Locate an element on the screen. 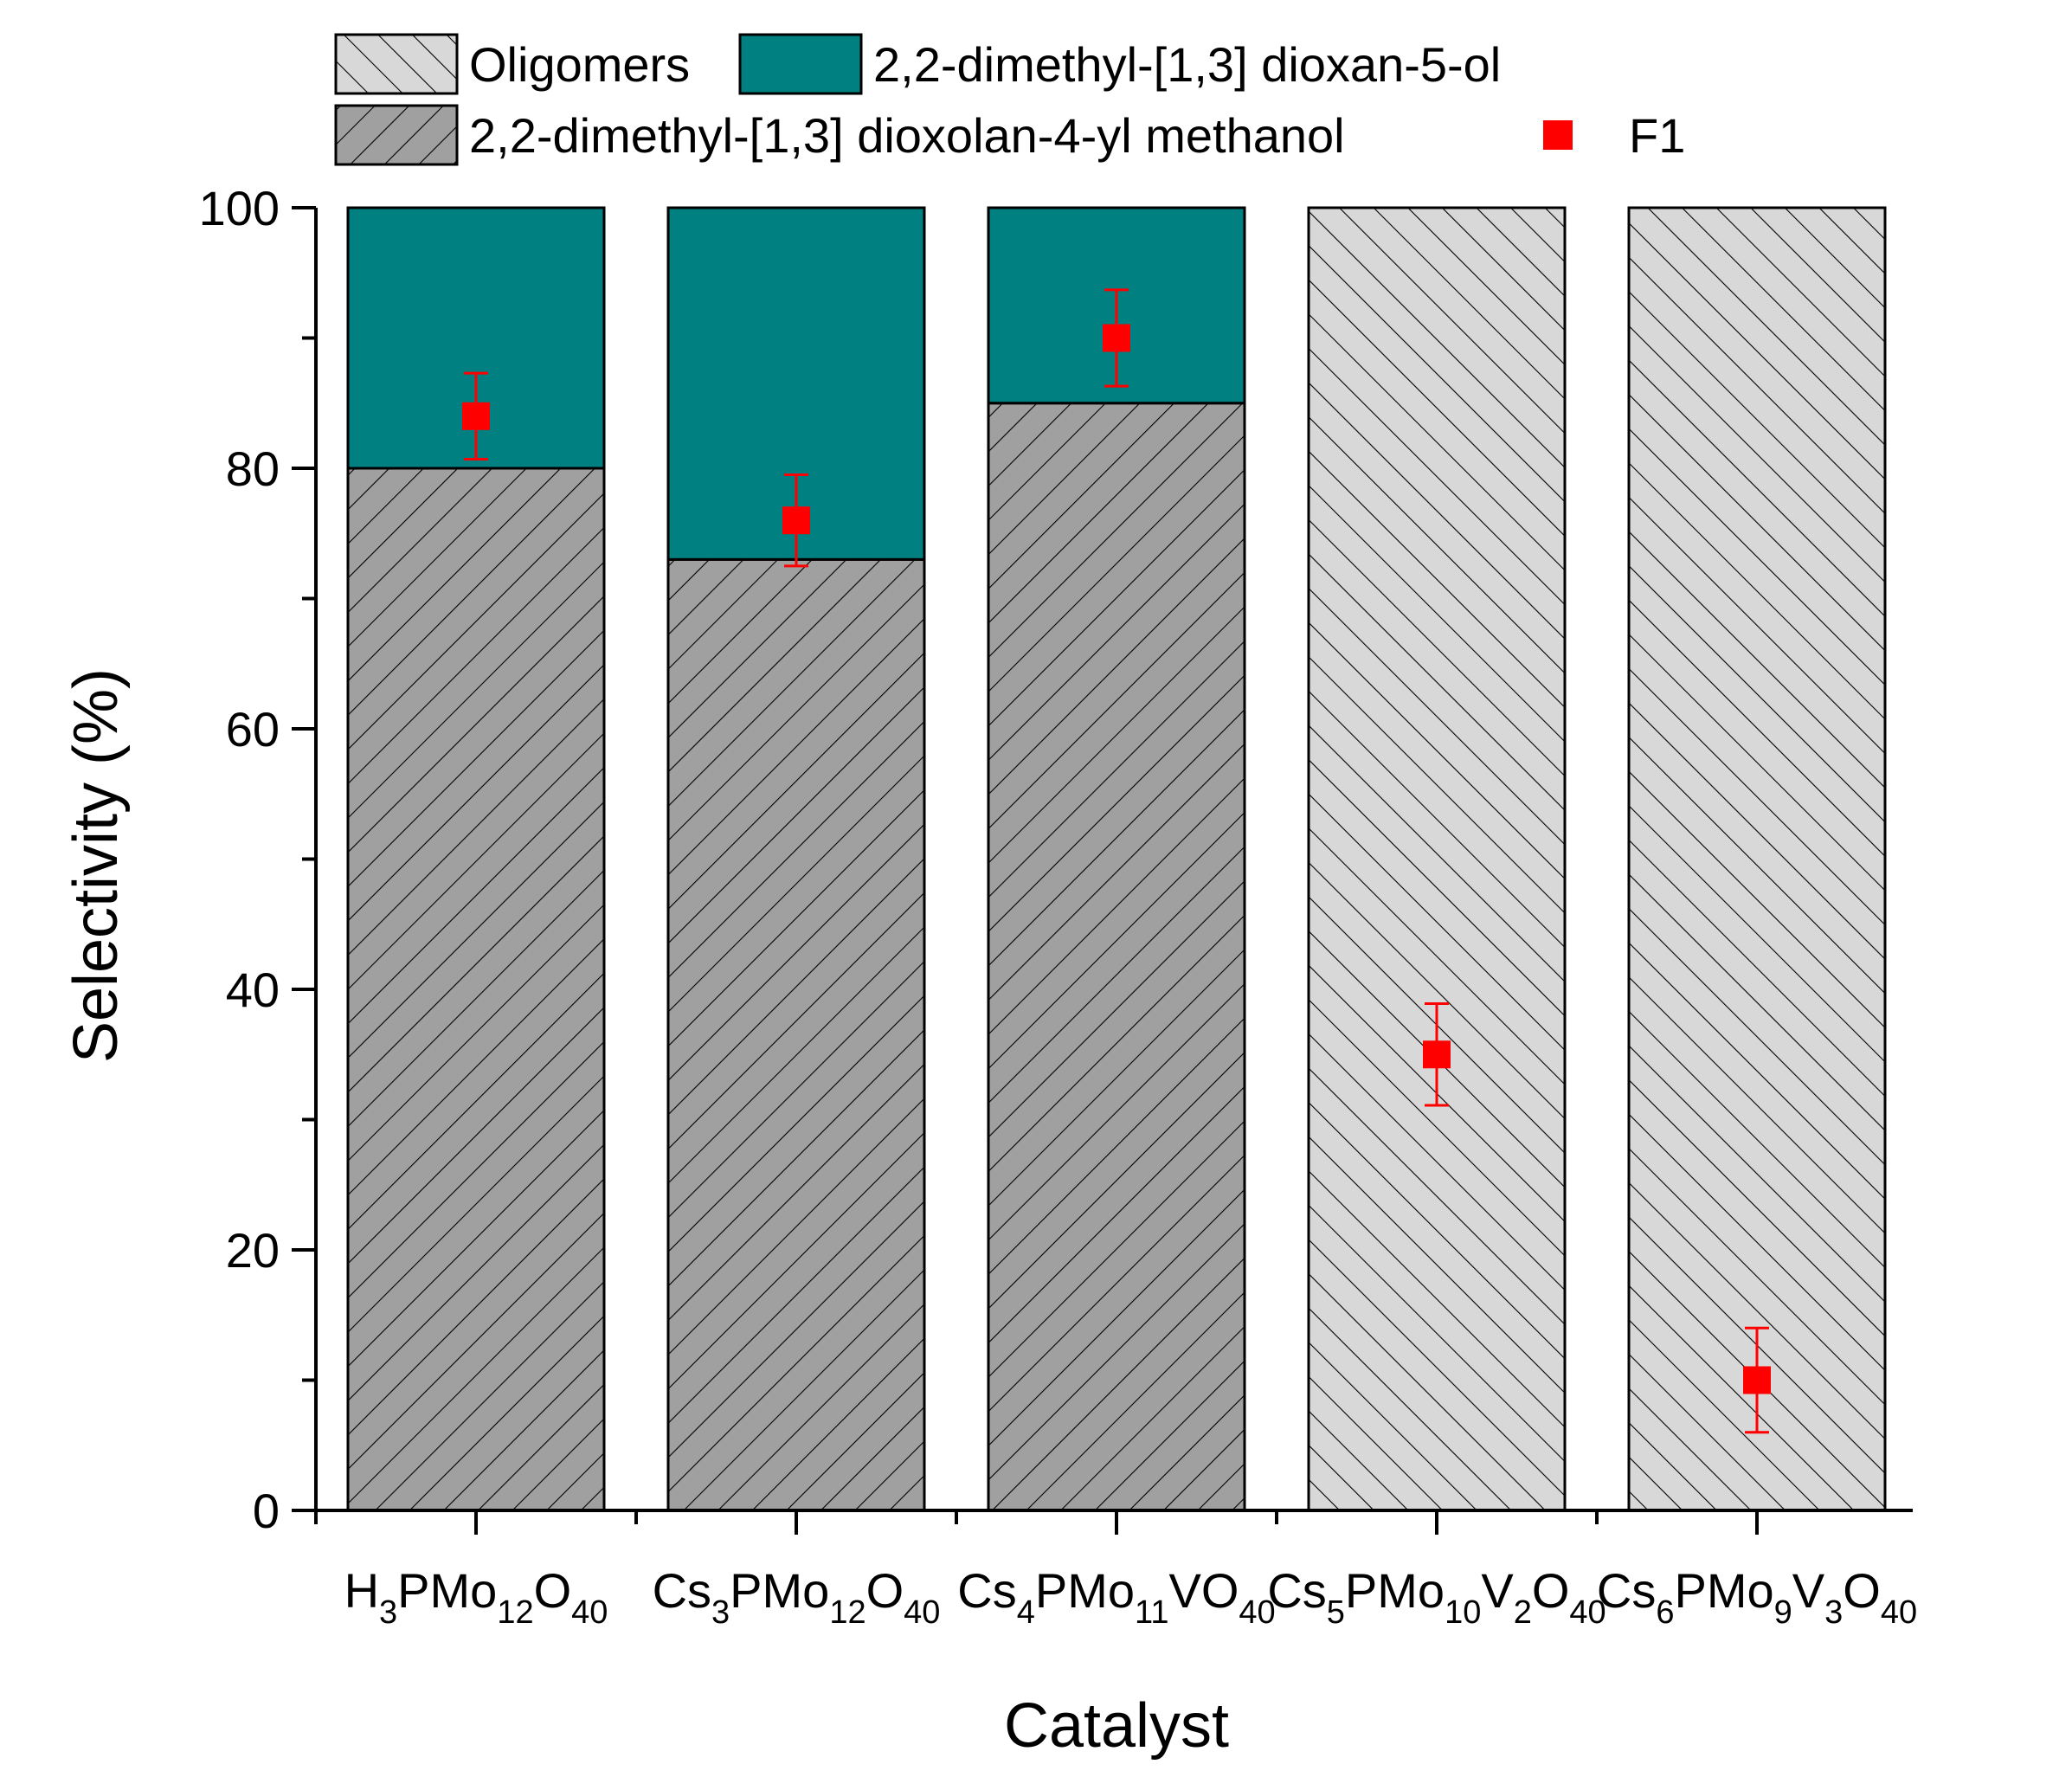  bar-oligomers-4-hatch is located at coordinates (1437, 859).